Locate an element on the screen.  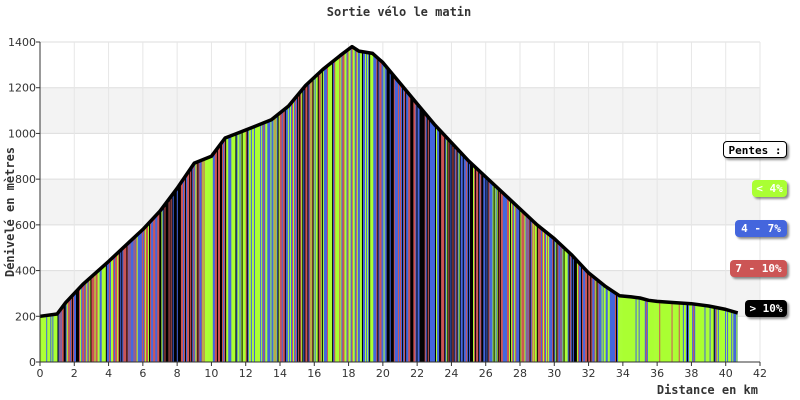
chart-title: Sortie vélo le matin is located at coordinates (399, 12).